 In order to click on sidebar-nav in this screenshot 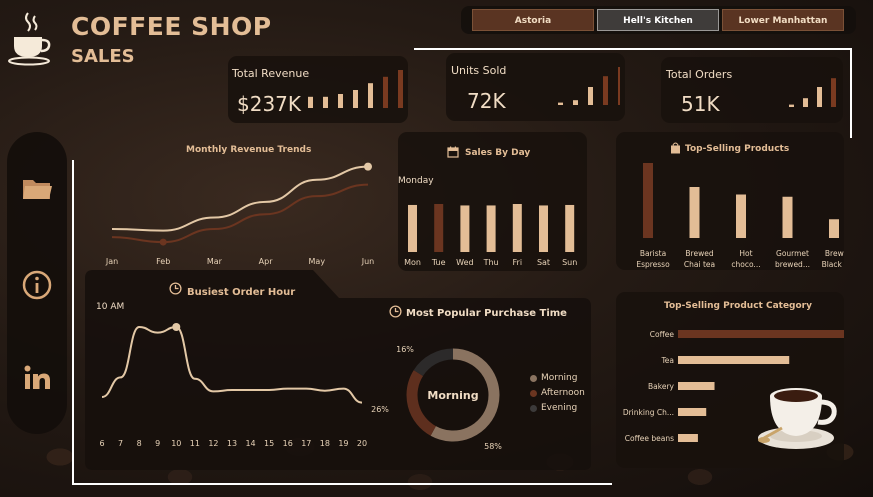, I will do `click(37, 283)`.